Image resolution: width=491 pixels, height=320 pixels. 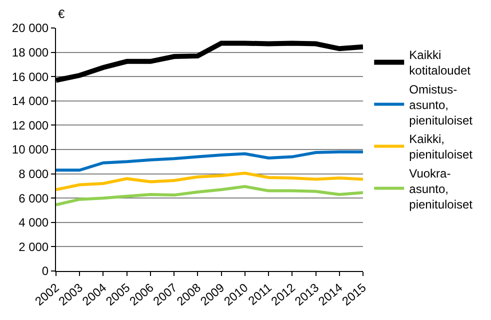 I want to click on y-tick-label: 6 000, so click(x=33, y=198).